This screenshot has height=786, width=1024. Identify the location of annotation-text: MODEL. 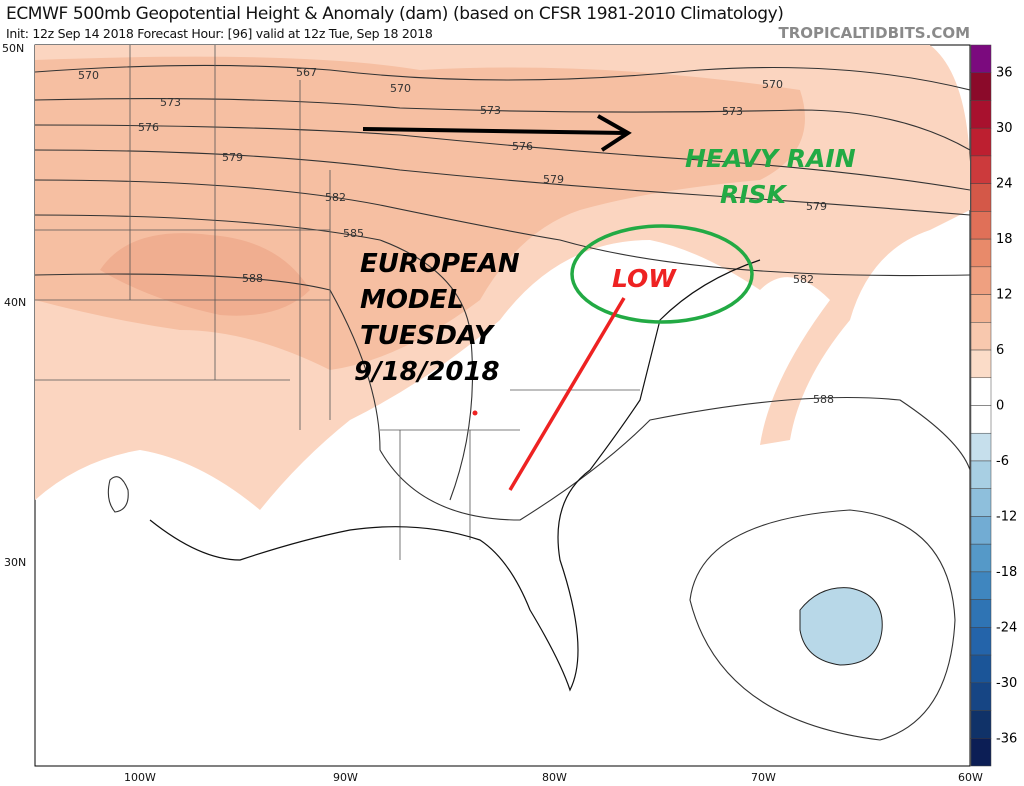
(412, 300).